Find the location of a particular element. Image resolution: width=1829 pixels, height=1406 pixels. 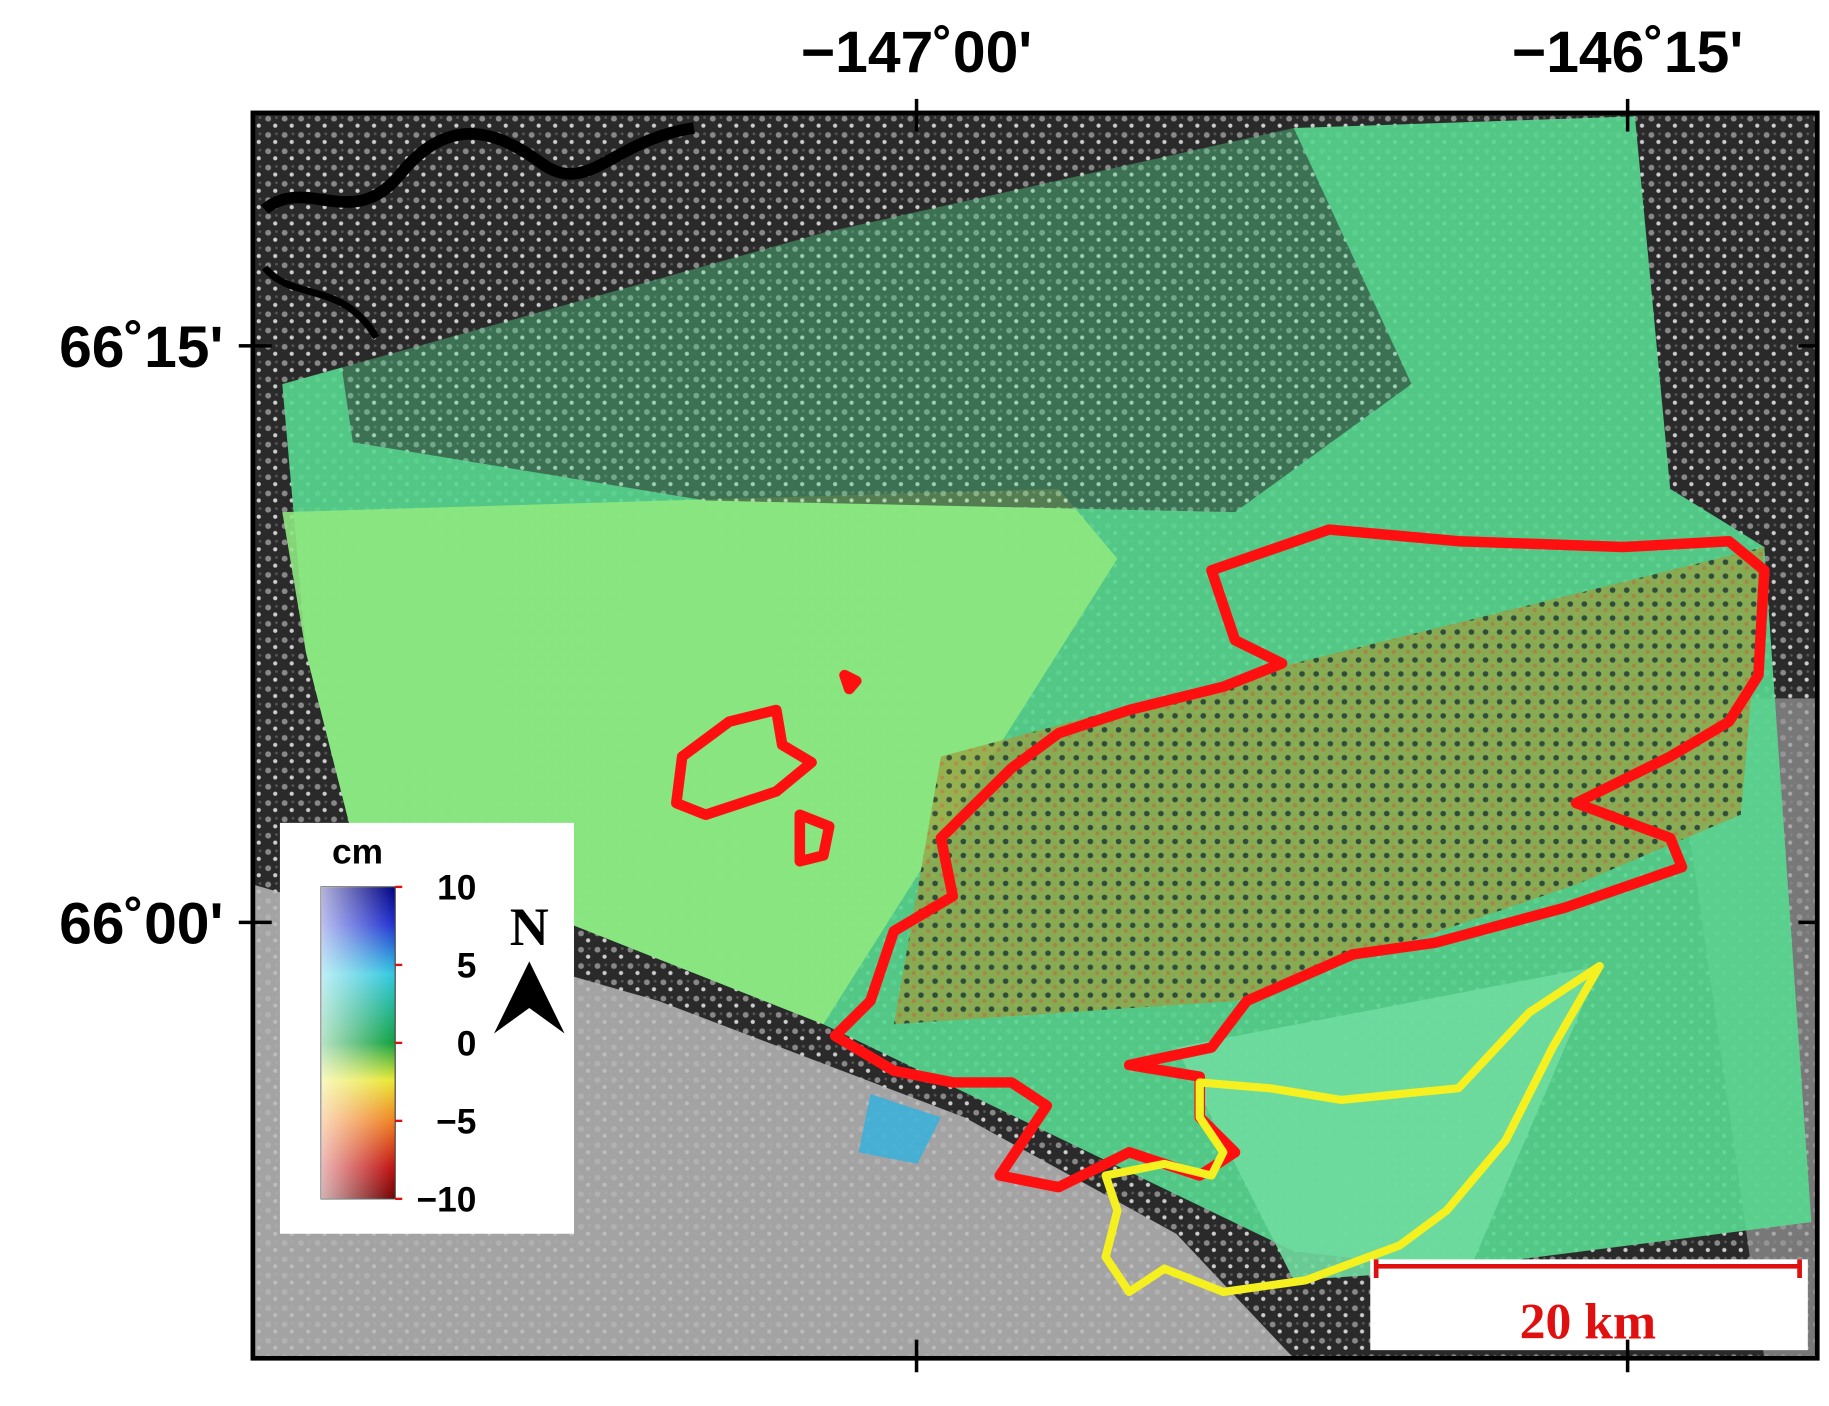

scale-bar: 20 km is located at coordinates (1589, 1304).